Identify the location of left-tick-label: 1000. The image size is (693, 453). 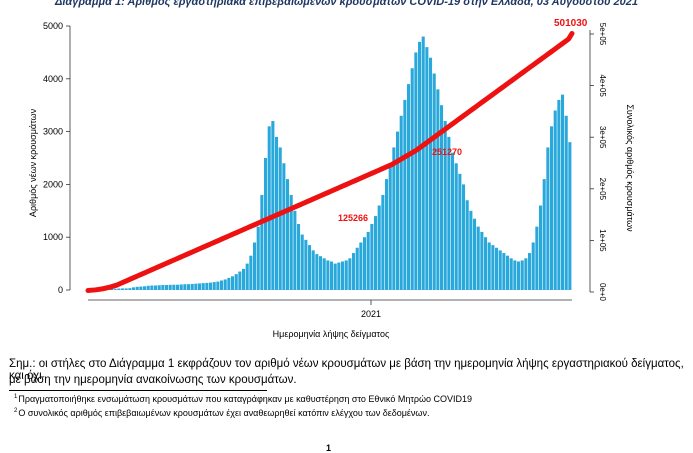
(53, 237).